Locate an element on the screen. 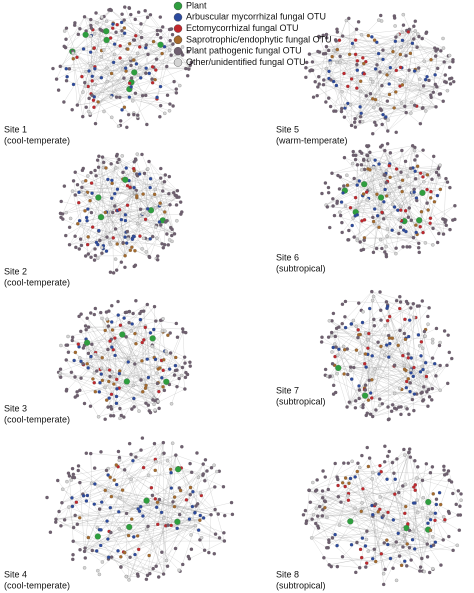 This screenshot has width=474, height=593. legend-label: Plant is located at coordinates (196, 5).